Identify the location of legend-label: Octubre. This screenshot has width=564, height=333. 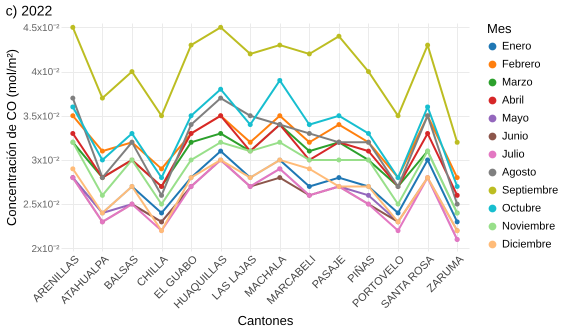
(522, 208).